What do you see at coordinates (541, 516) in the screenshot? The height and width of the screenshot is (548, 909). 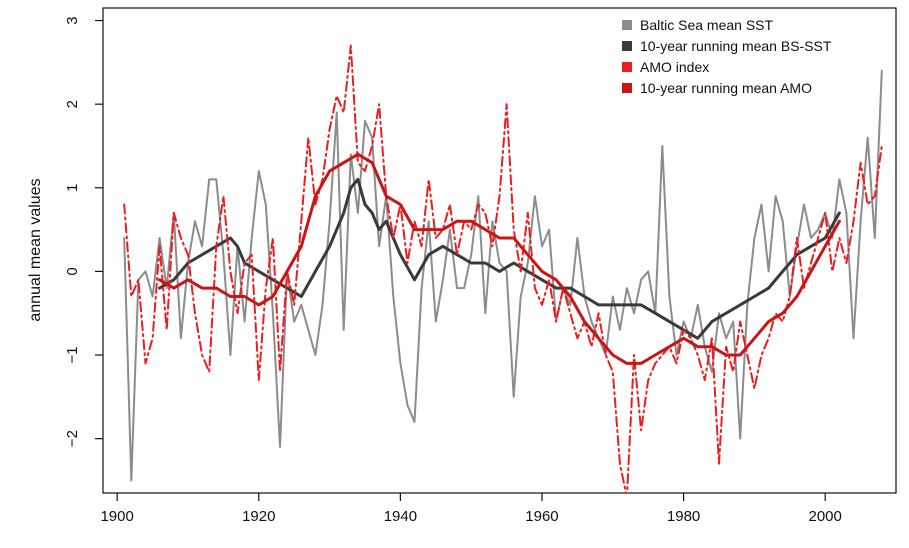 I see `x-tick-label-1960: 1960` at bounding box center [541, 516].